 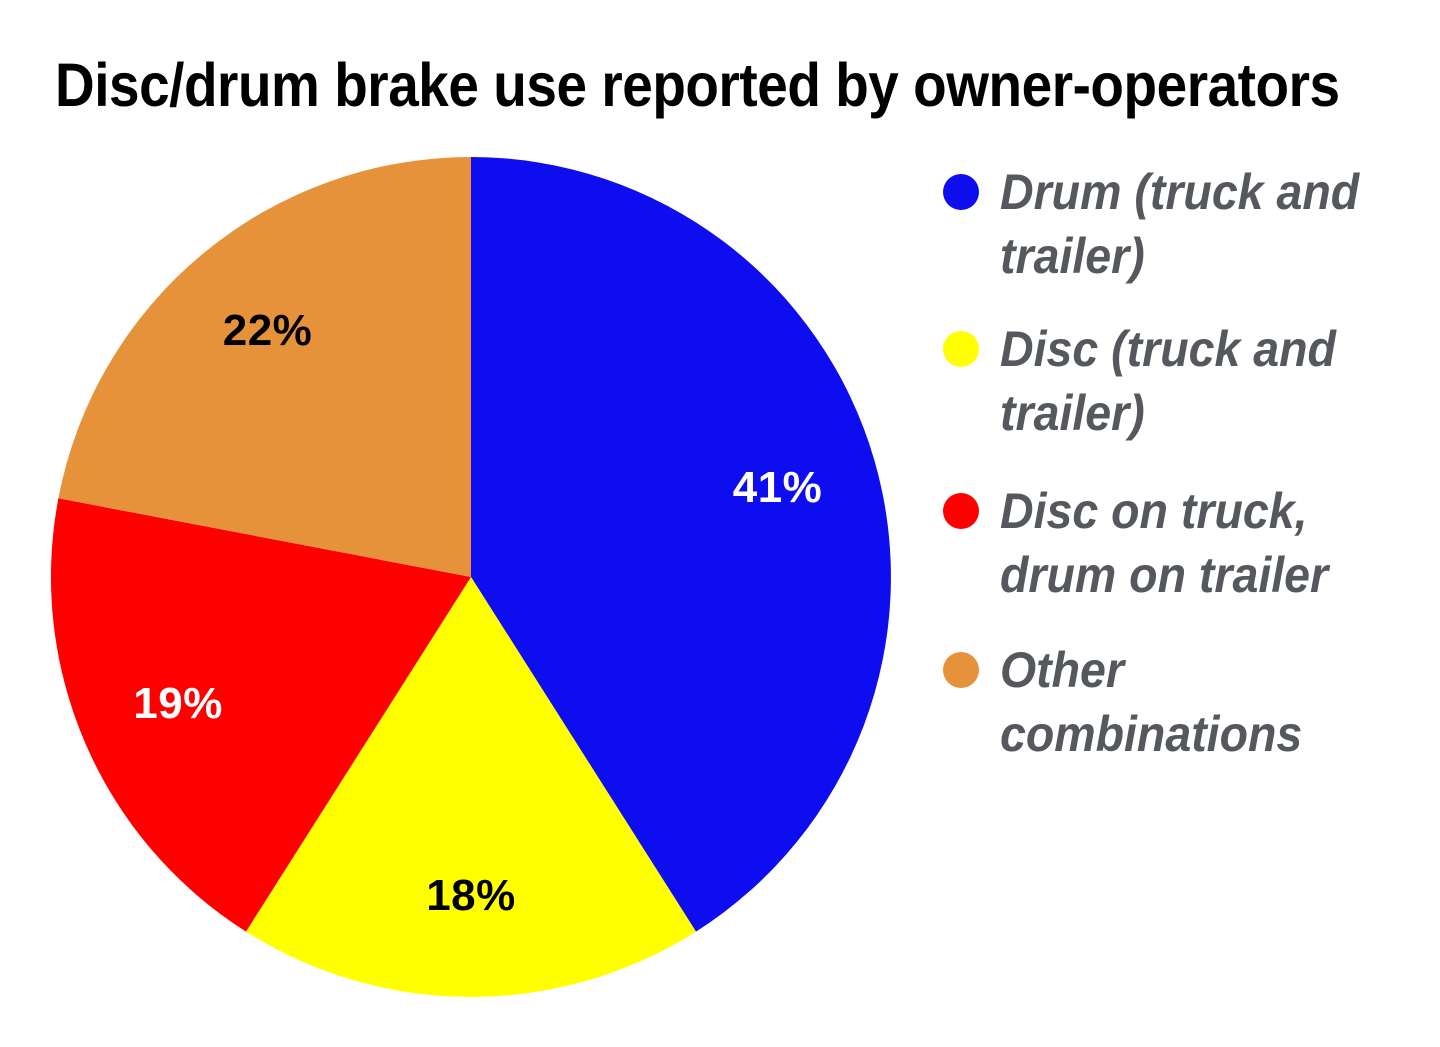 I want to click on pie-slice-label-disc-both: 18%, so click(x=471, y=896).